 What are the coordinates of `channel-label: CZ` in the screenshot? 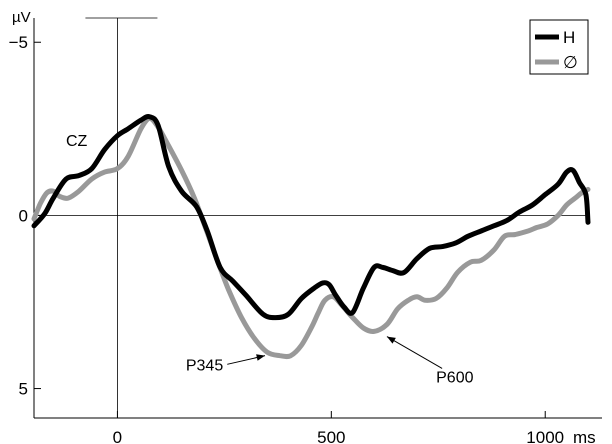 It's located at (77, 141).